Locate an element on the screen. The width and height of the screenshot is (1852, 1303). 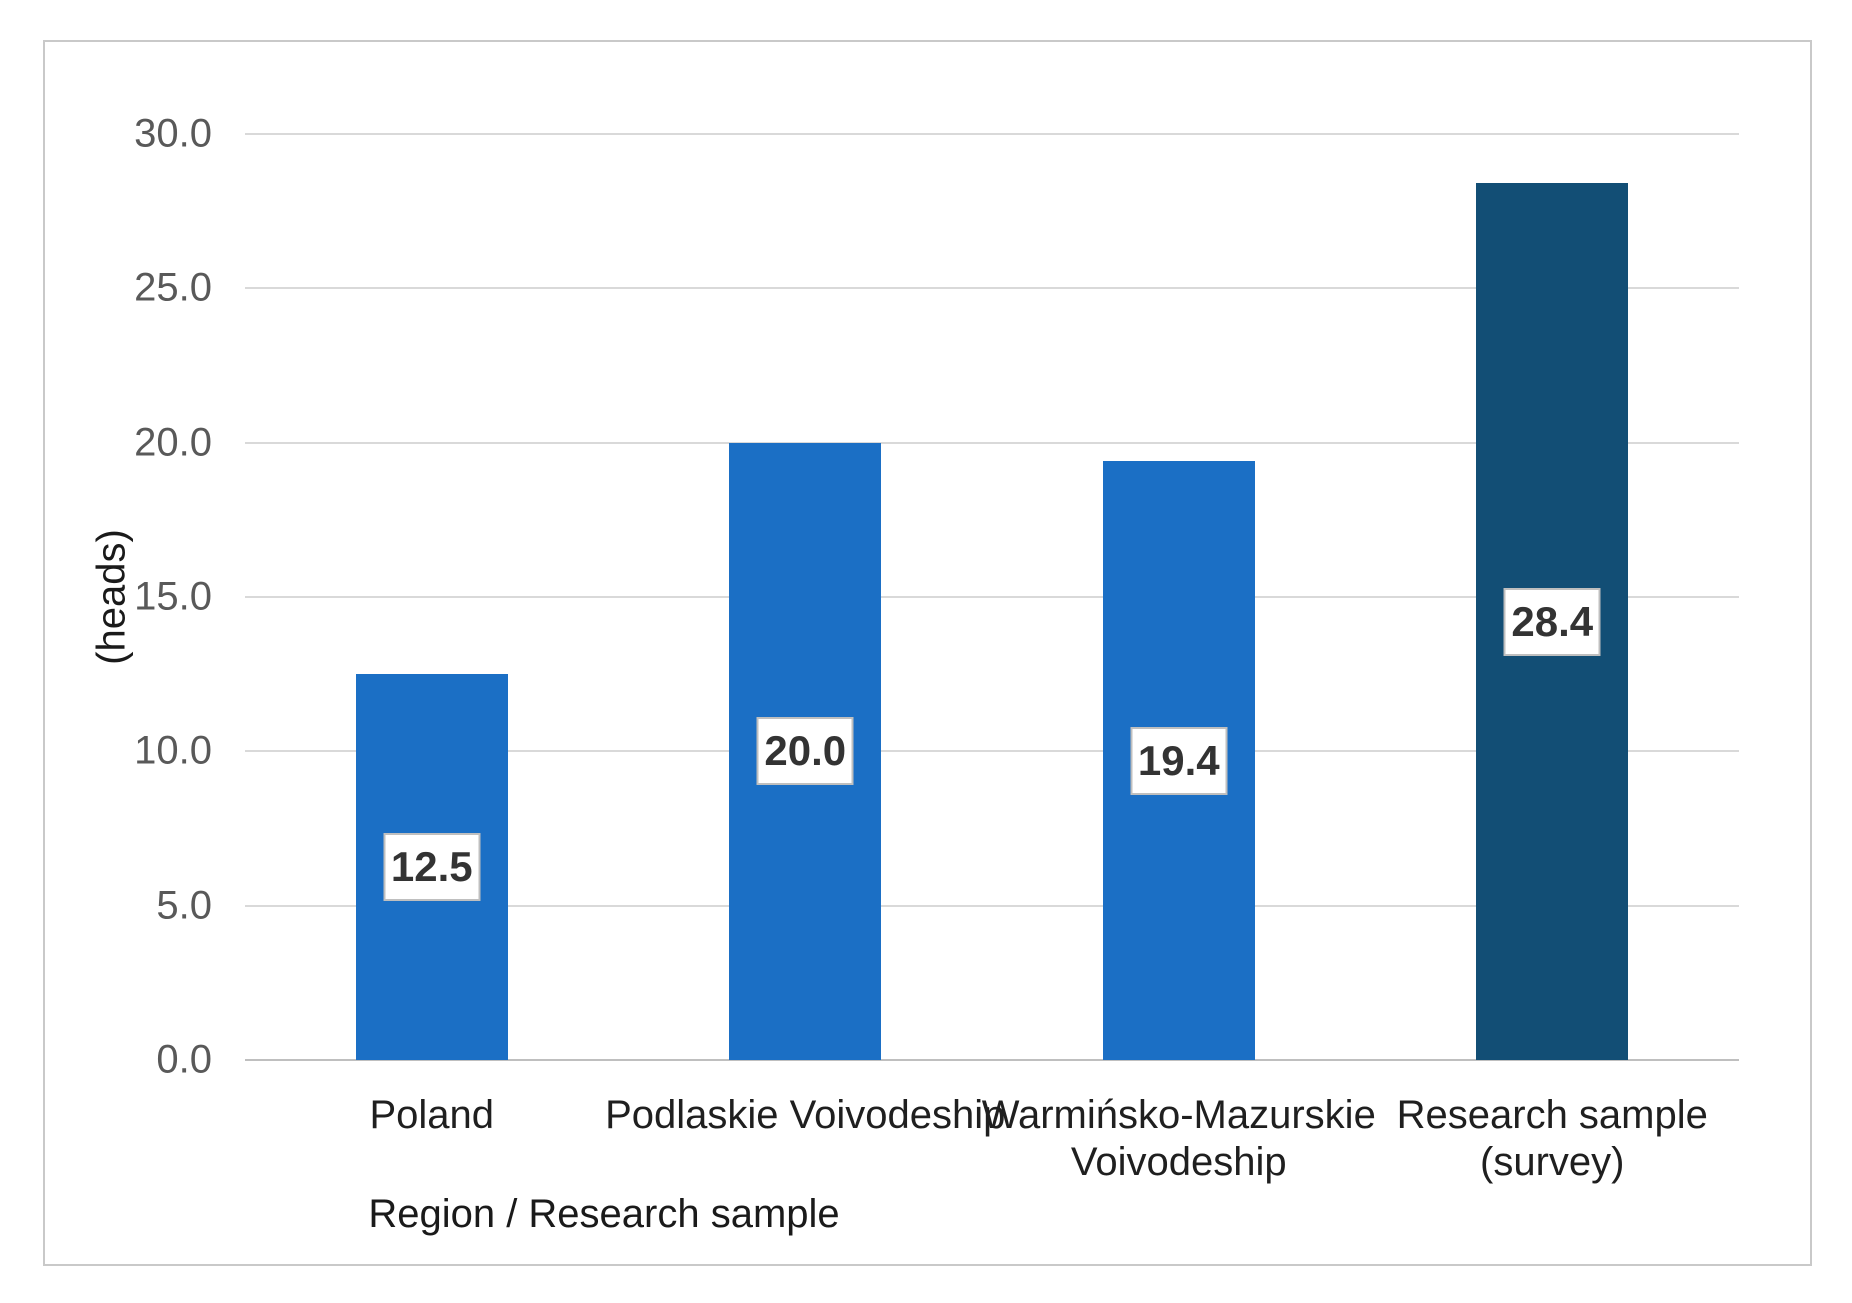
bar-value-label: 12.5 is located at coordinates (432, 867).